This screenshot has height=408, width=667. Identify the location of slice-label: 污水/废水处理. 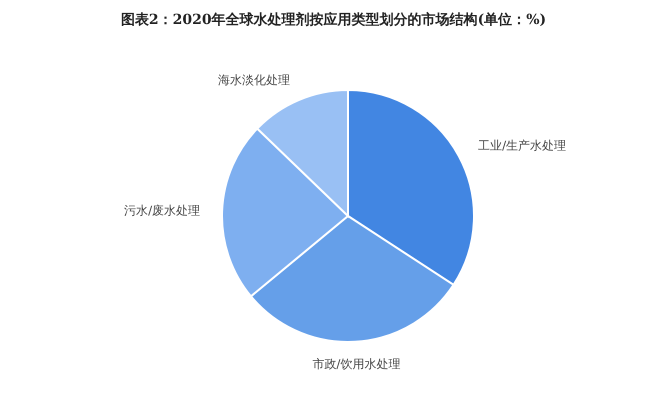
(162, 210).